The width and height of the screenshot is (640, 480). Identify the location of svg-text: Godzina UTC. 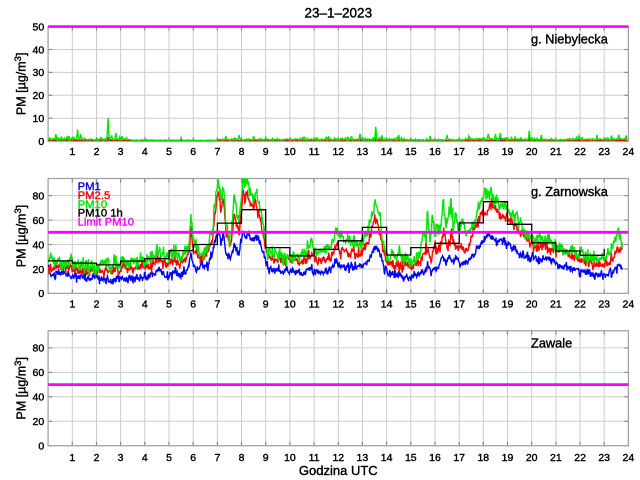
(338, 470).